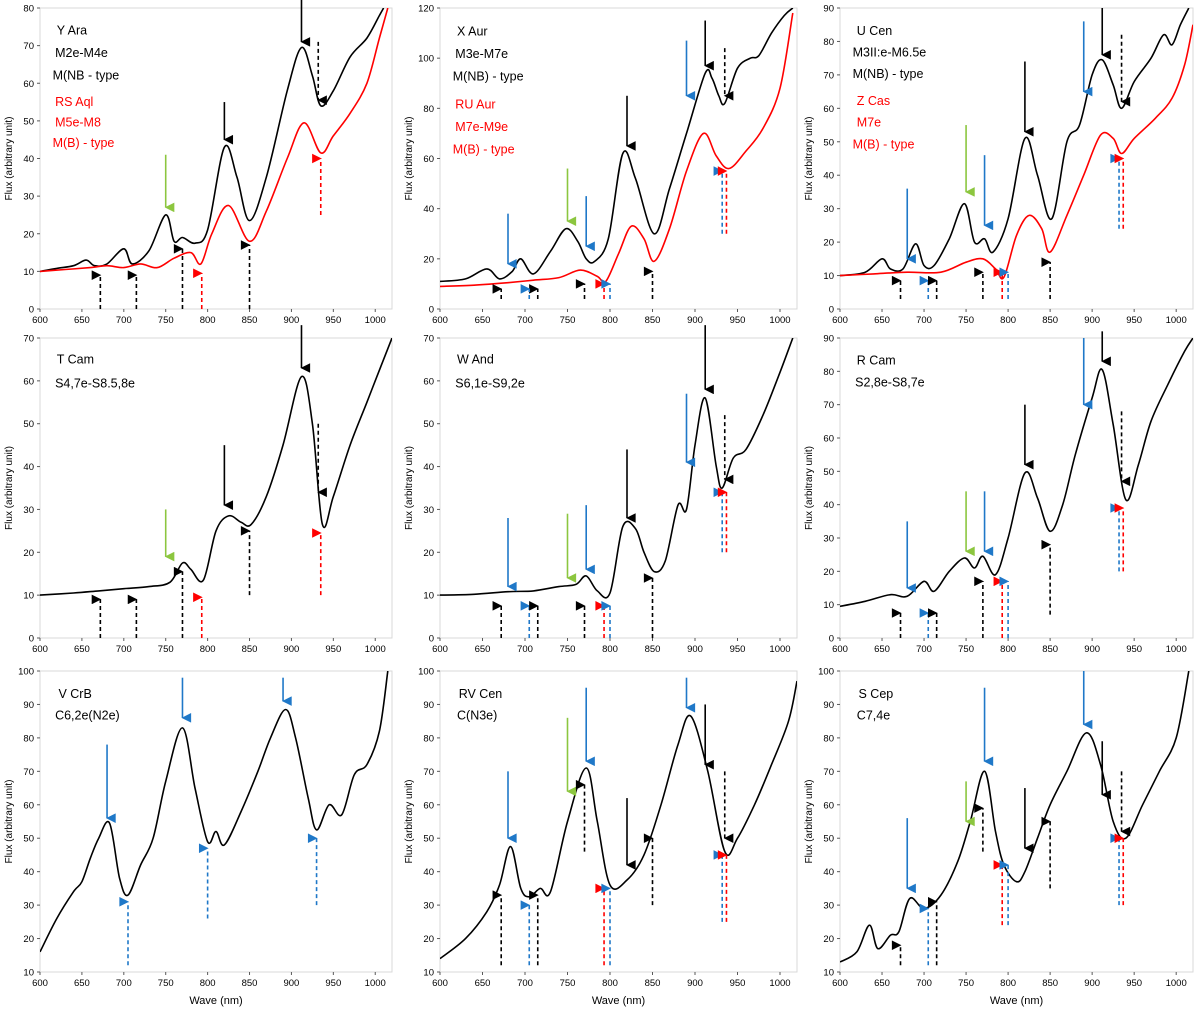 The width and height of the screenshot is (1200, 1013). What do you see at coordinates (831, 639) in the screenshot?
I see `y-tick-label: 0` at bounding box center [831, 639].